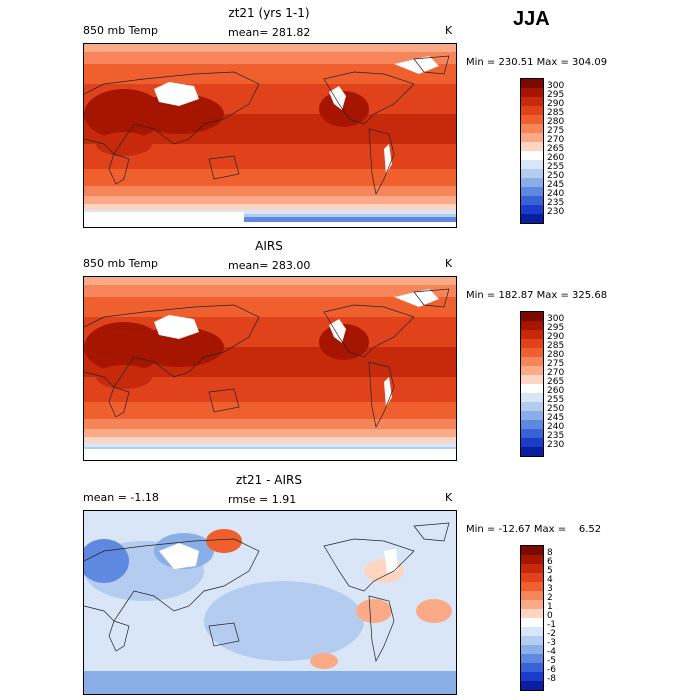 This screenshot has width=700, height=700. Describe the element at coordinates (550, 580) in the screenshot. I see `colorbar-tick-label: 4` at that location.